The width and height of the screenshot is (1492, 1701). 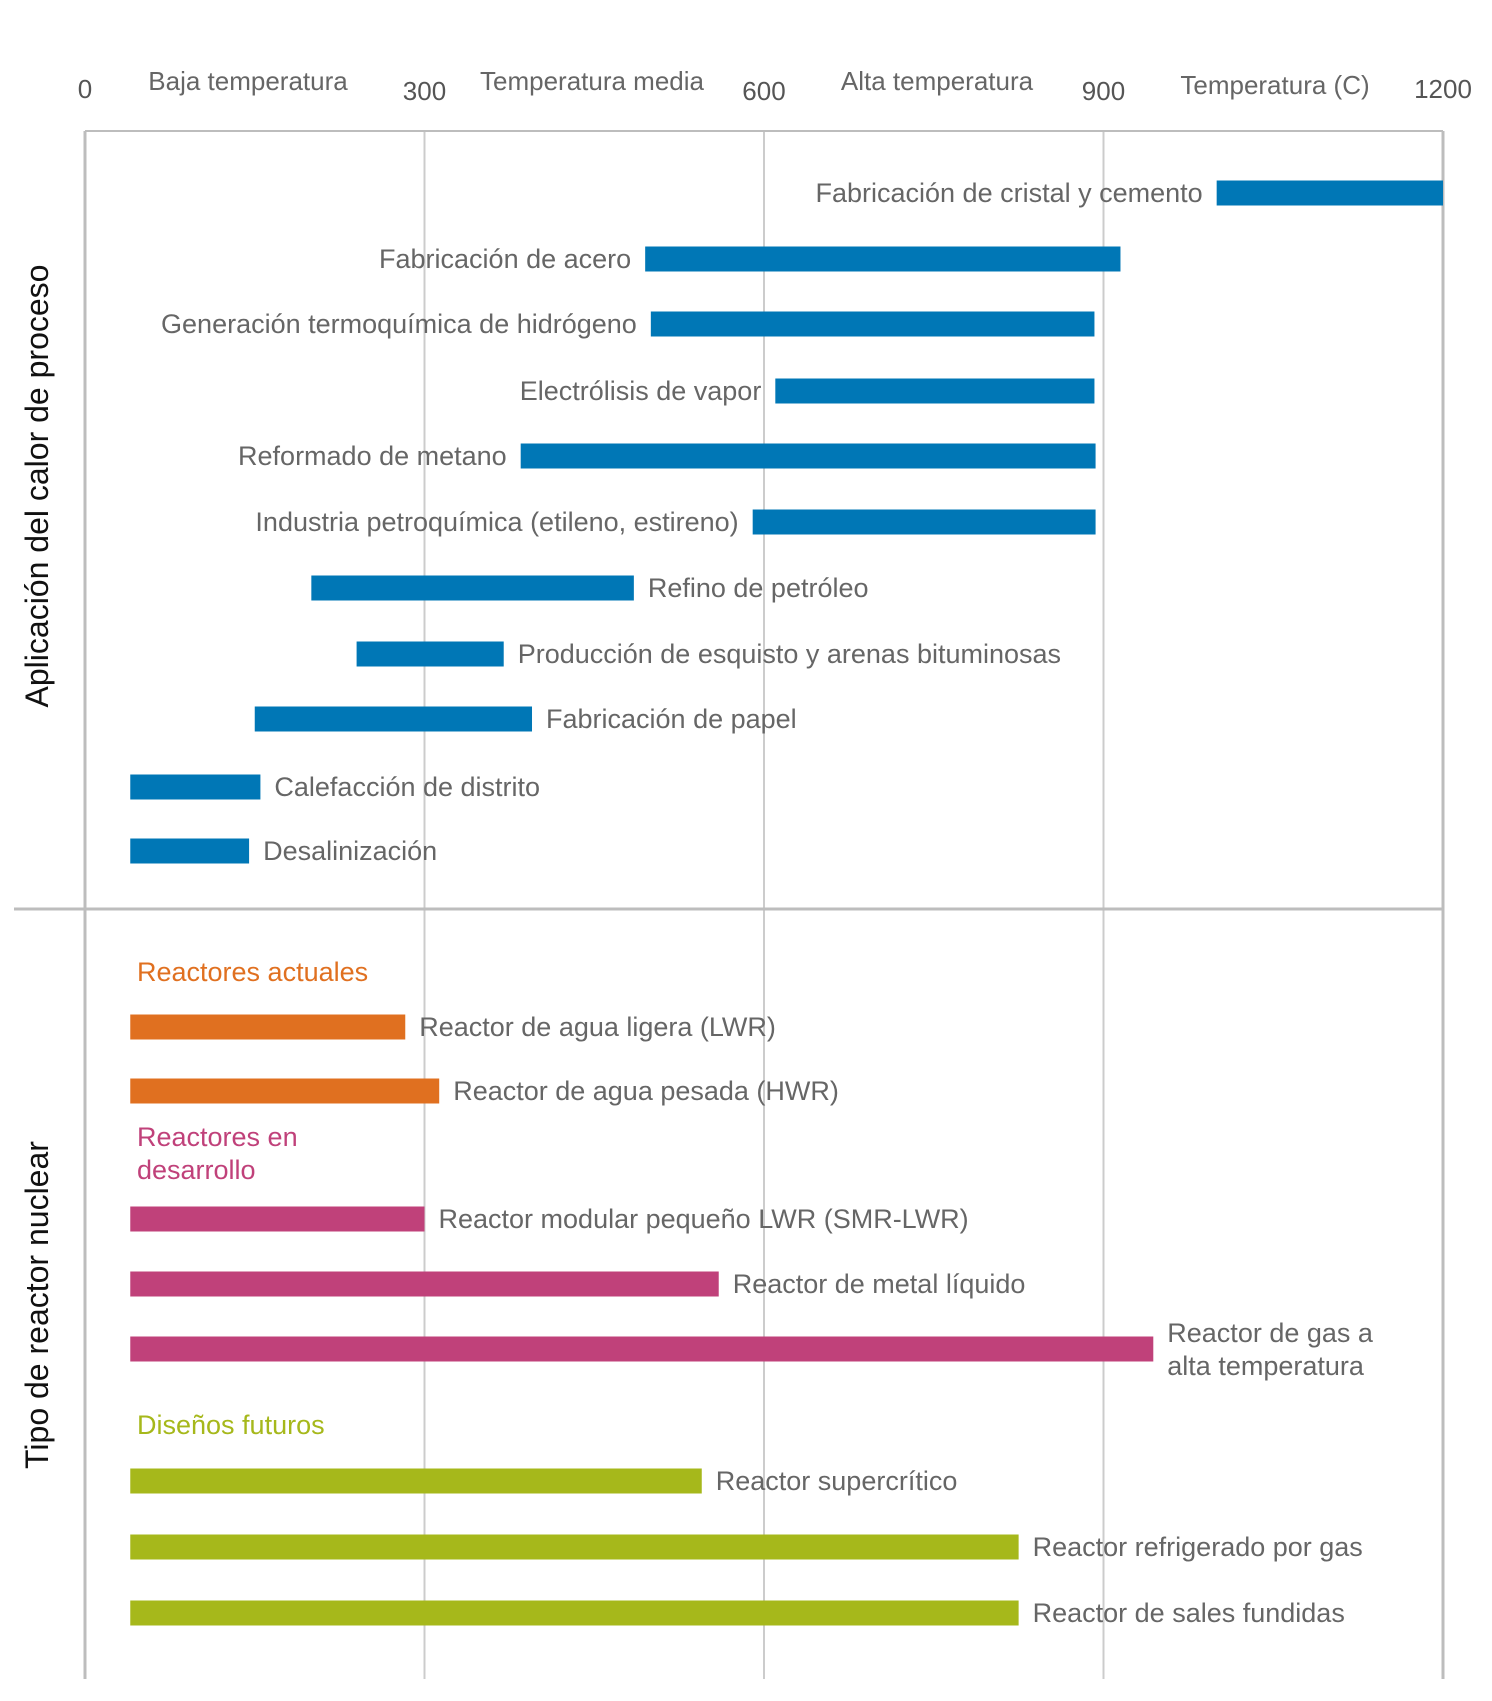 I want to click on bar-label: Reactor refrigerado por gas, so click(x=1198, y=1547).